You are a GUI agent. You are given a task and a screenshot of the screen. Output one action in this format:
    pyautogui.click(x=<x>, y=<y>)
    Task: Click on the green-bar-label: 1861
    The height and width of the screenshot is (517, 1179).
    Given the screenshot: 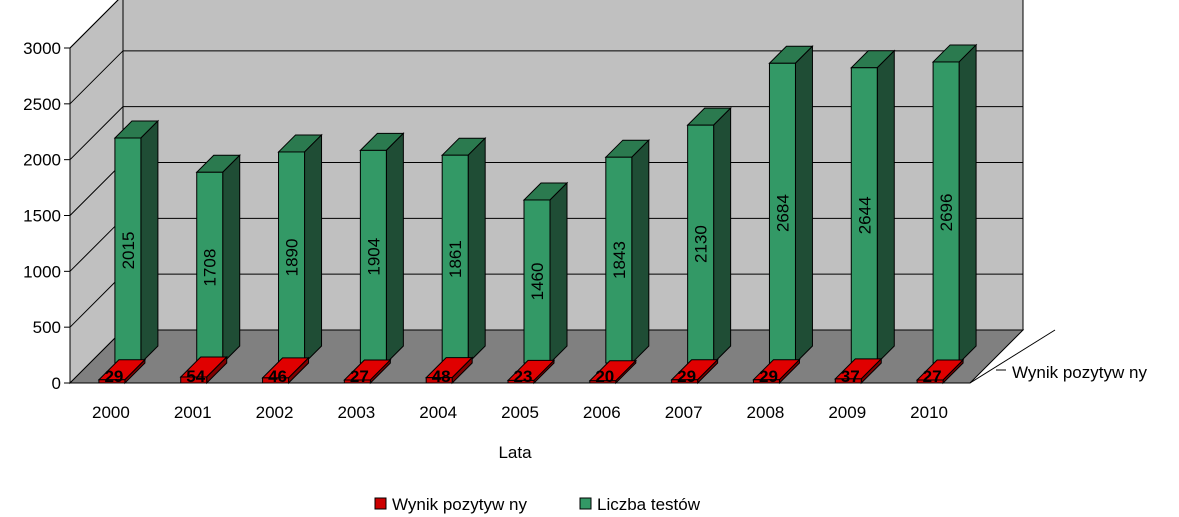 What is the action you would take?
    pyautogui.click(x=455, y=259)
    